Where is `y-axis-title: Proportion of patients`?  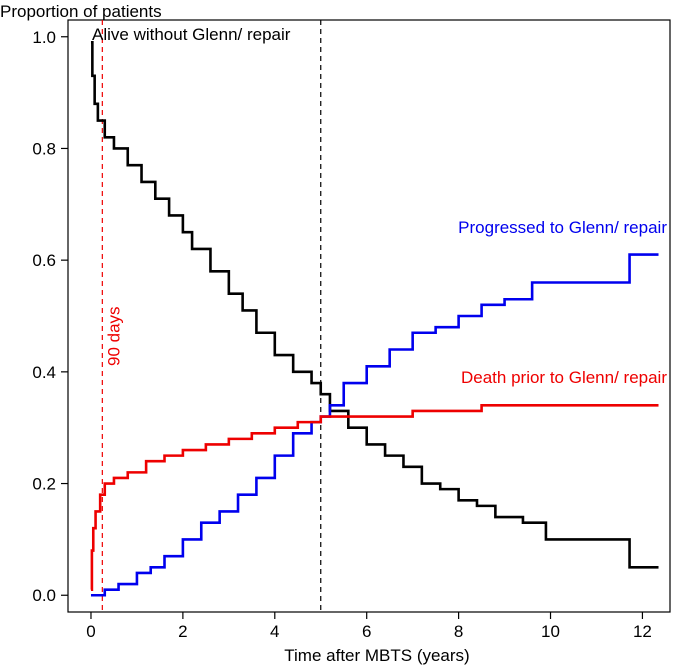 y-axis-title: Proportion of patients is located at coordinates (81, 11).